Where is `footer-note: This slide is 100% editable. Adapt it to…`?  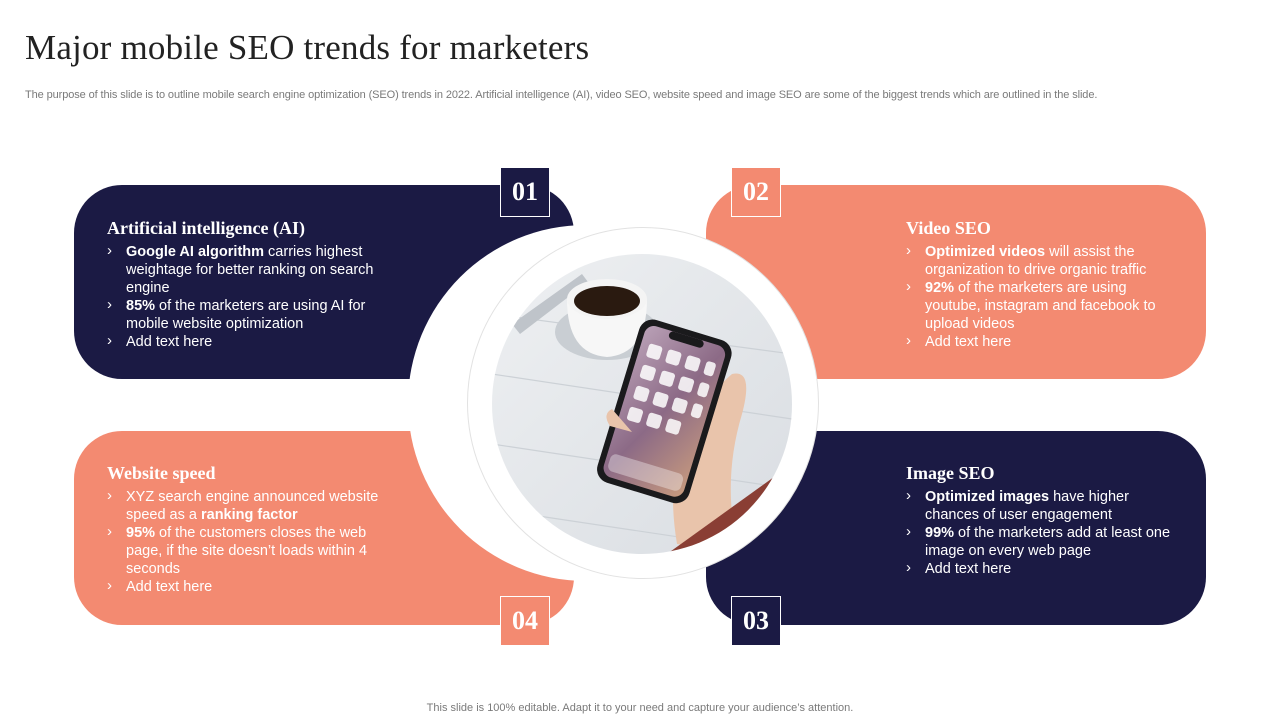
footer-note: This slide is 100% editable. Adapt it to… is located at coordinates (640, 708).